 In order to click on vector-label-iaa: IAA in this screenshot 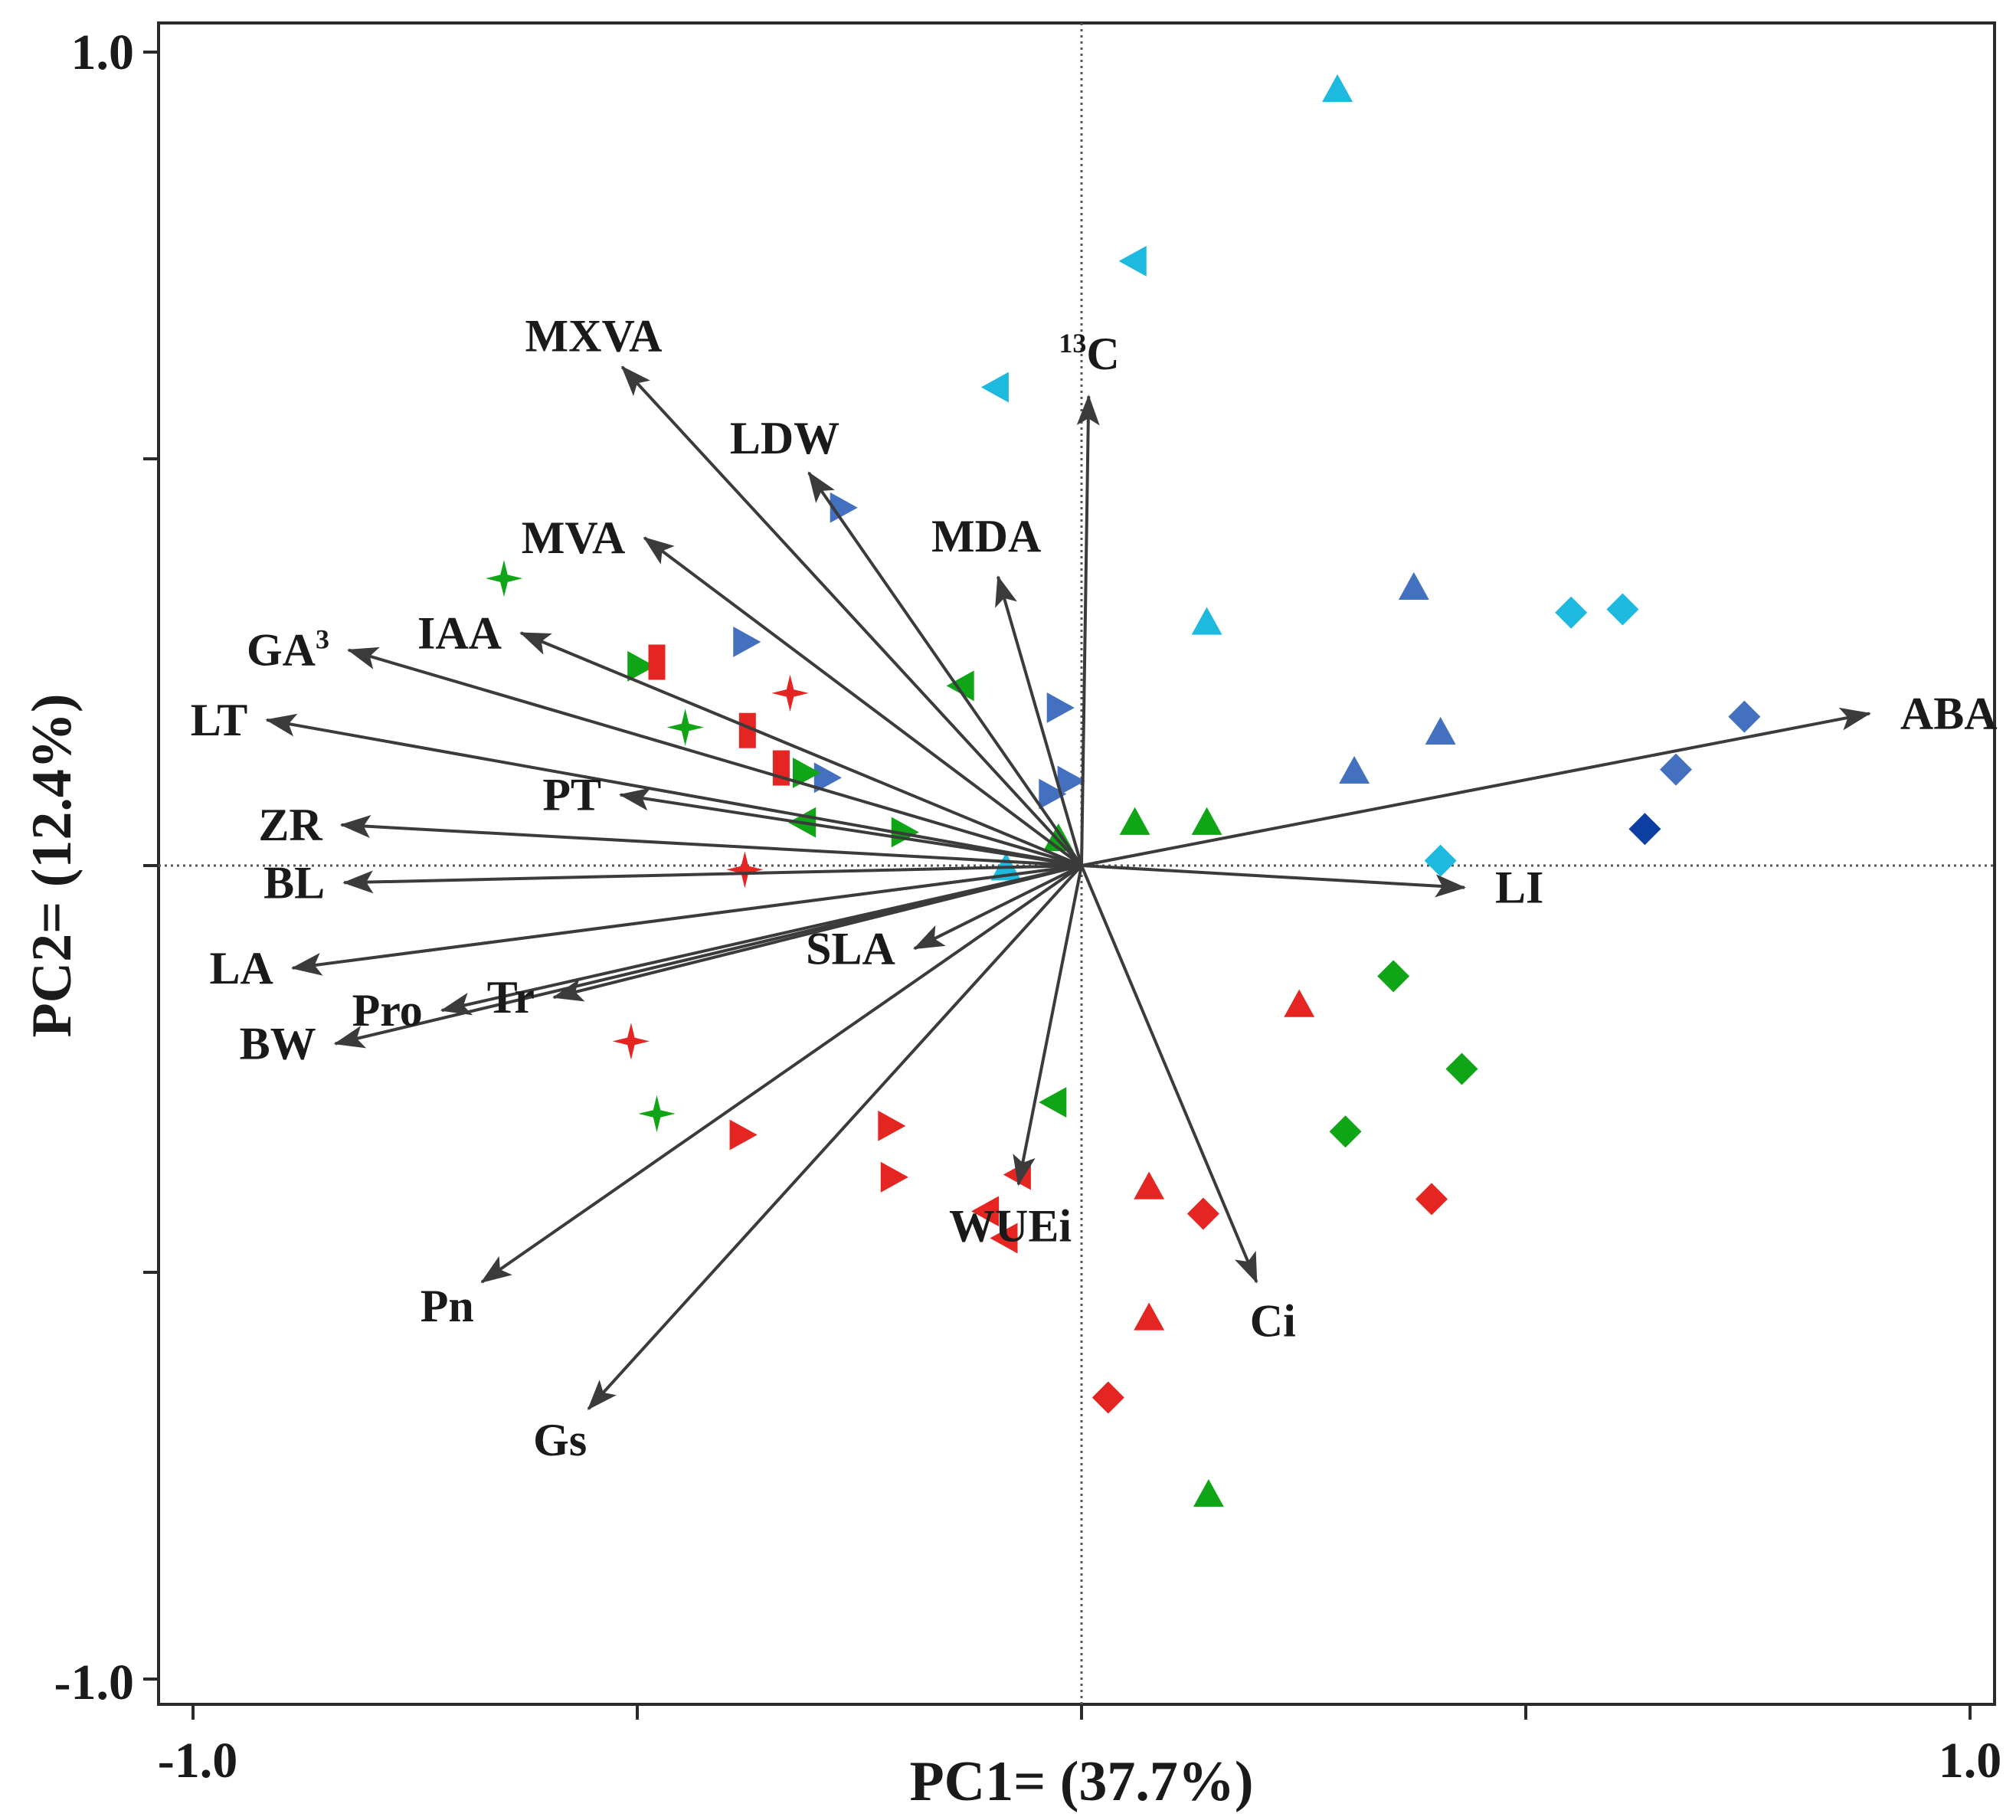, I will do `click(460, 632)`.